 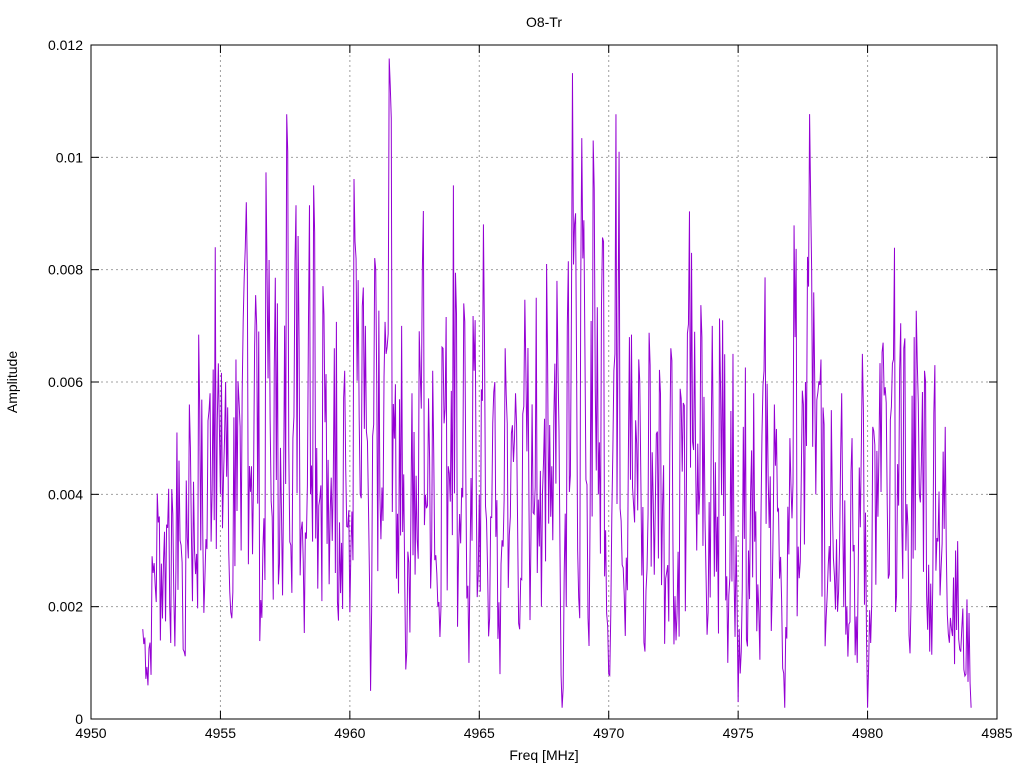 I want to click on x-tick-label: 4950, so click(x=90, y=733).